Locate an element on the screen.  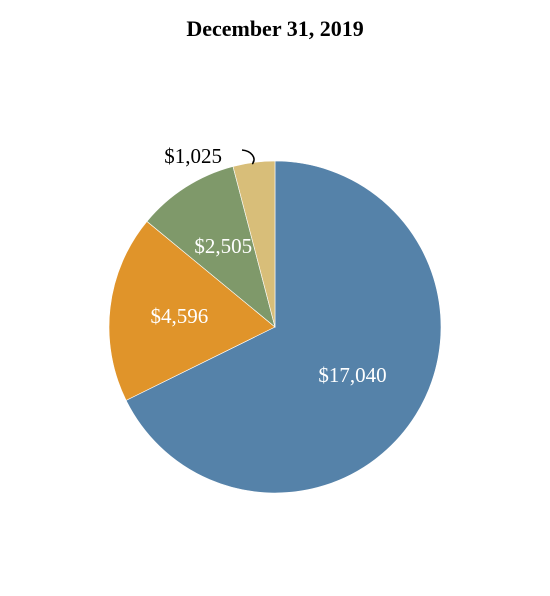
slice-label: $4,596 is located at coordinates (180, 316).